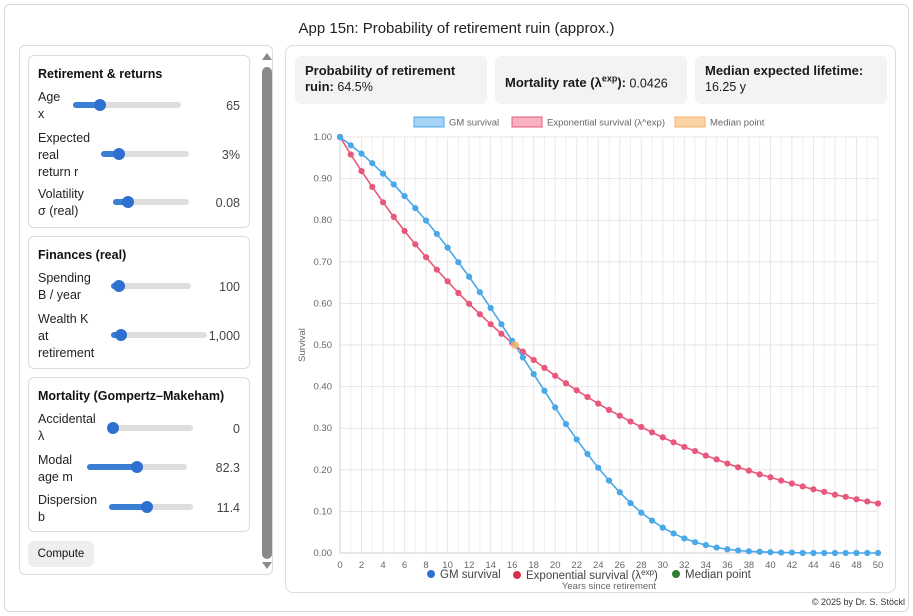  I want to click on return-slider, so click(145, 154).